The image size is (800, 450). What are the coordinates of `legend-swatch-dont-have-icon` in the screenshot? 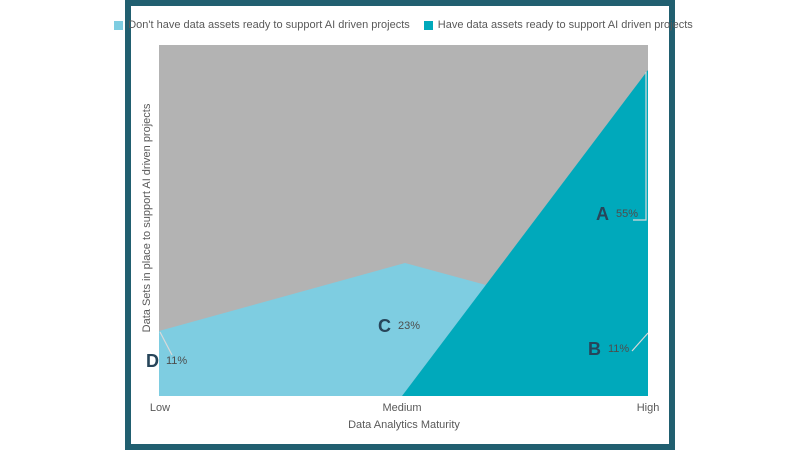 It's located at (119, 25).